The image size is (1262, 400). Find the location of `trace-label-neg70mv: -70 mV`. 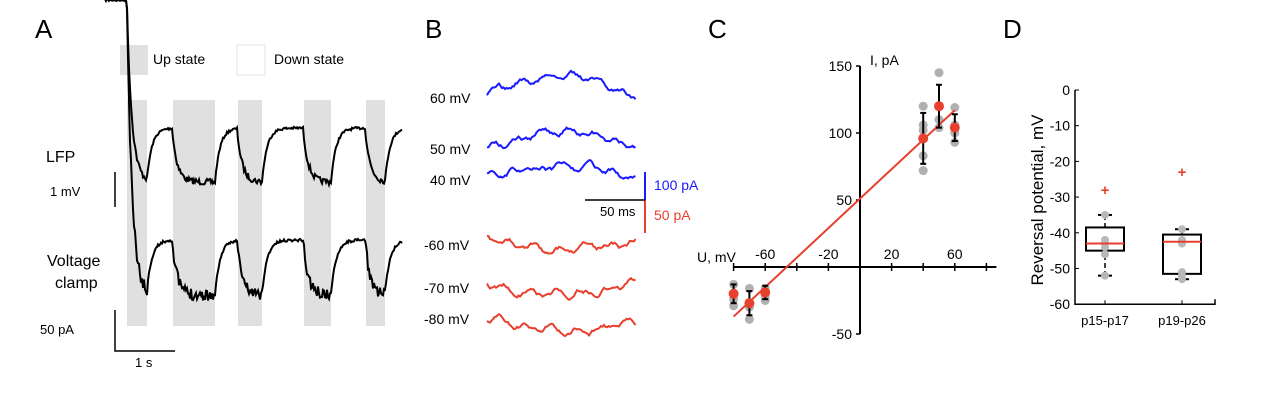

trace-label-neg70mv: -70 mV is located at coordinates (447, 288).